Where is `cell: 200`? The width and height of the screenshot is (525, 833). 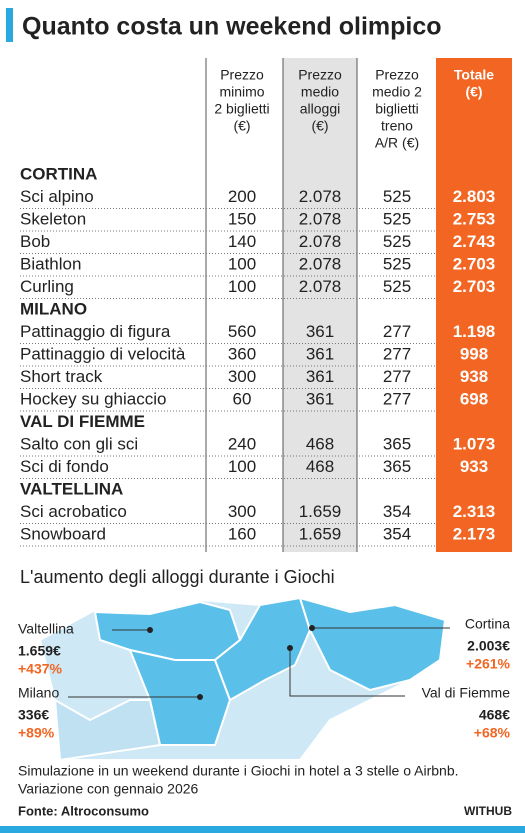
cell: 200 is located at coordinates (242, 196).